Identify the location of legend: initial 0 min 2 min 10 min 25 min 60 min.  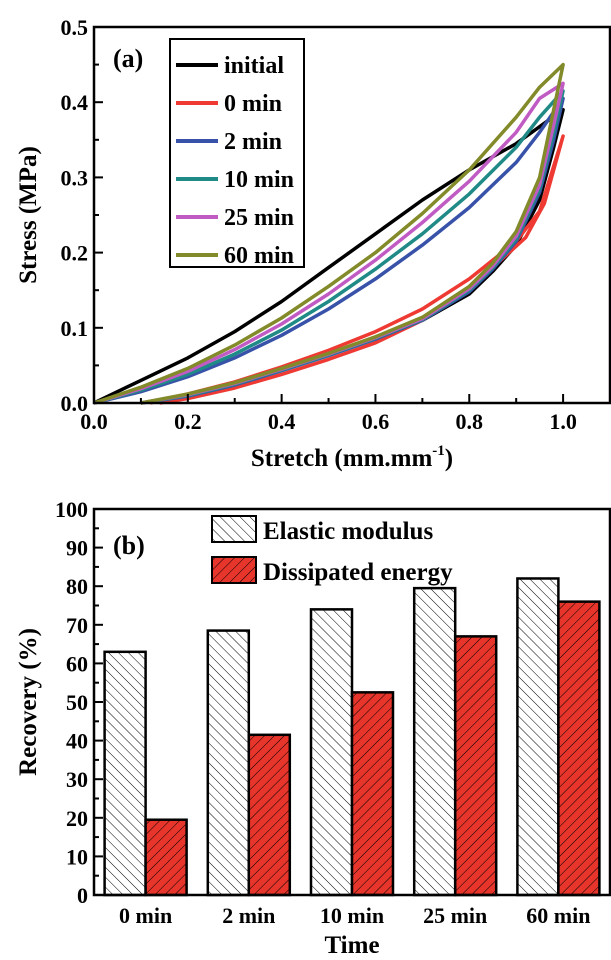
(237, 153).